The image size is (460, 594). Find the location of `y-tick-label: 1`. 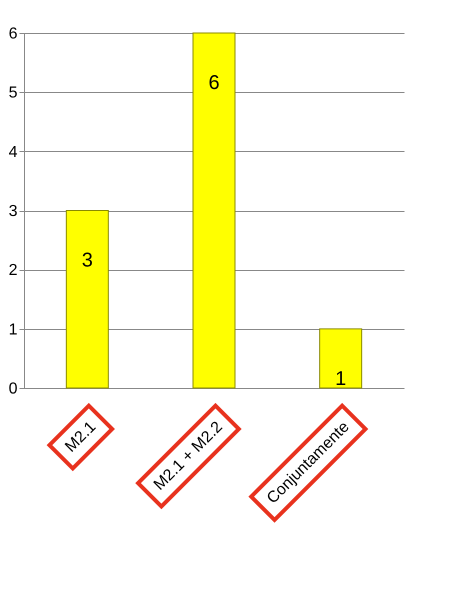

y-tick-label: 1 is located at coordinates (13, 329).